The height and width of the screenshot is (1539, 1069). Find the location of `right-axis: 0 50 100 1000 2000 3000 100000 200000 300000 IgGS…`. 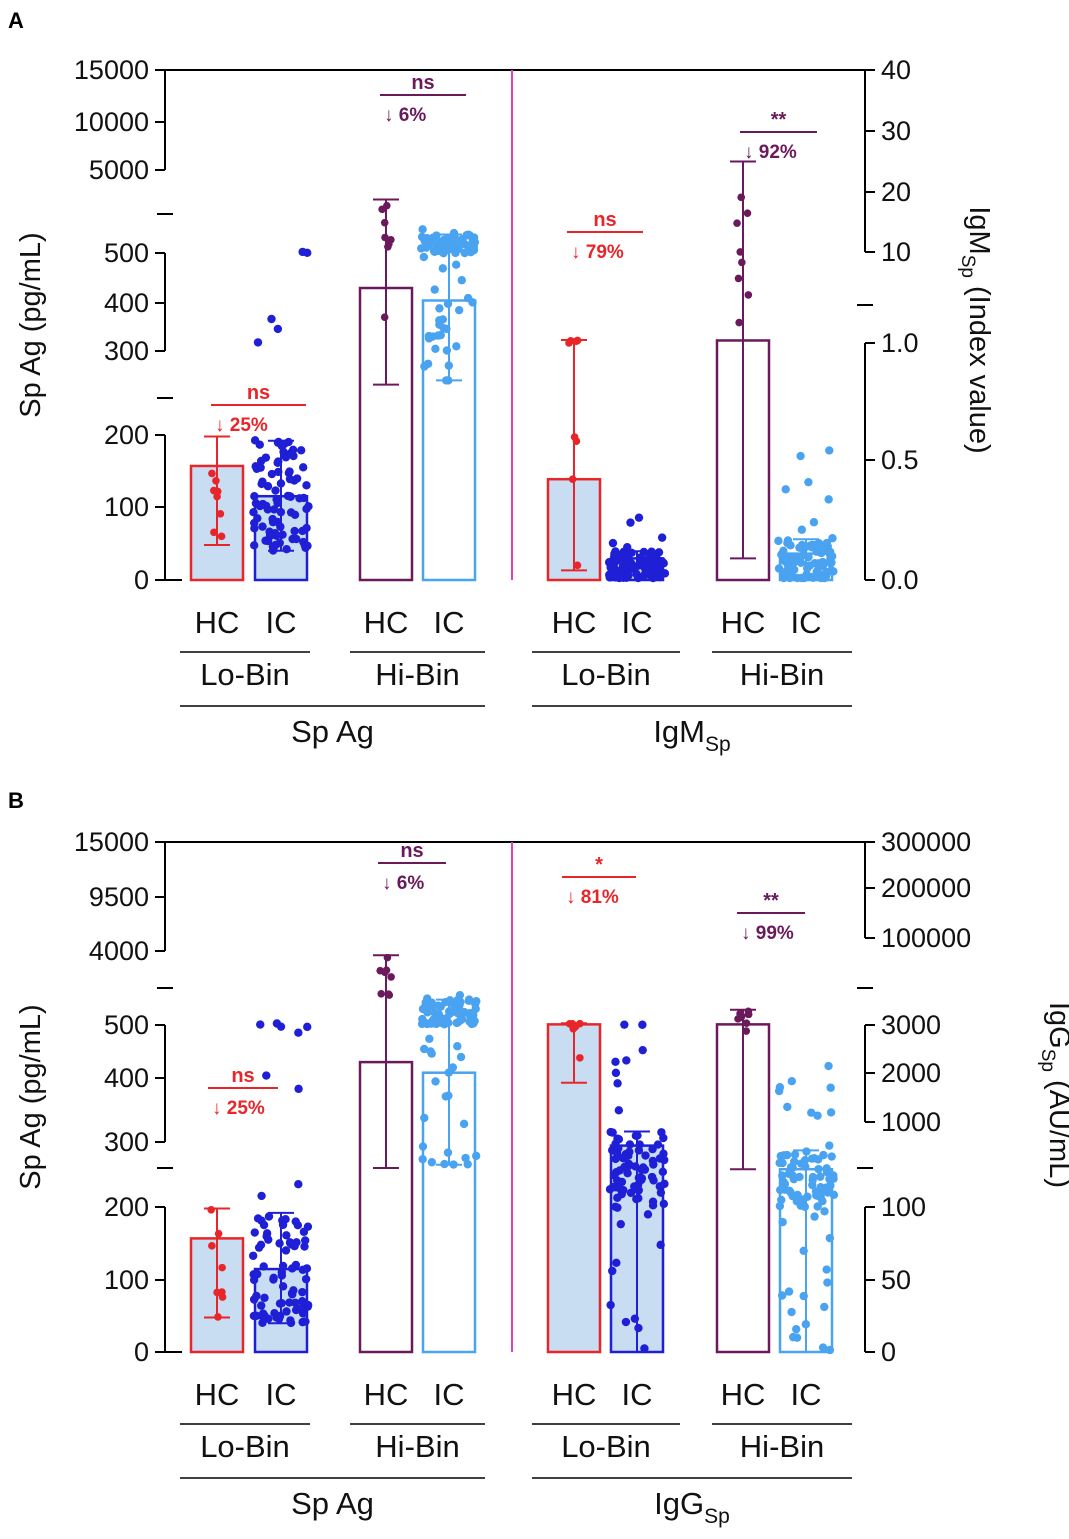

right-axis: 0 50 100 1000 2000 3000 100000 200000 300000 IgGS… is located at coordinates (963, 1097).